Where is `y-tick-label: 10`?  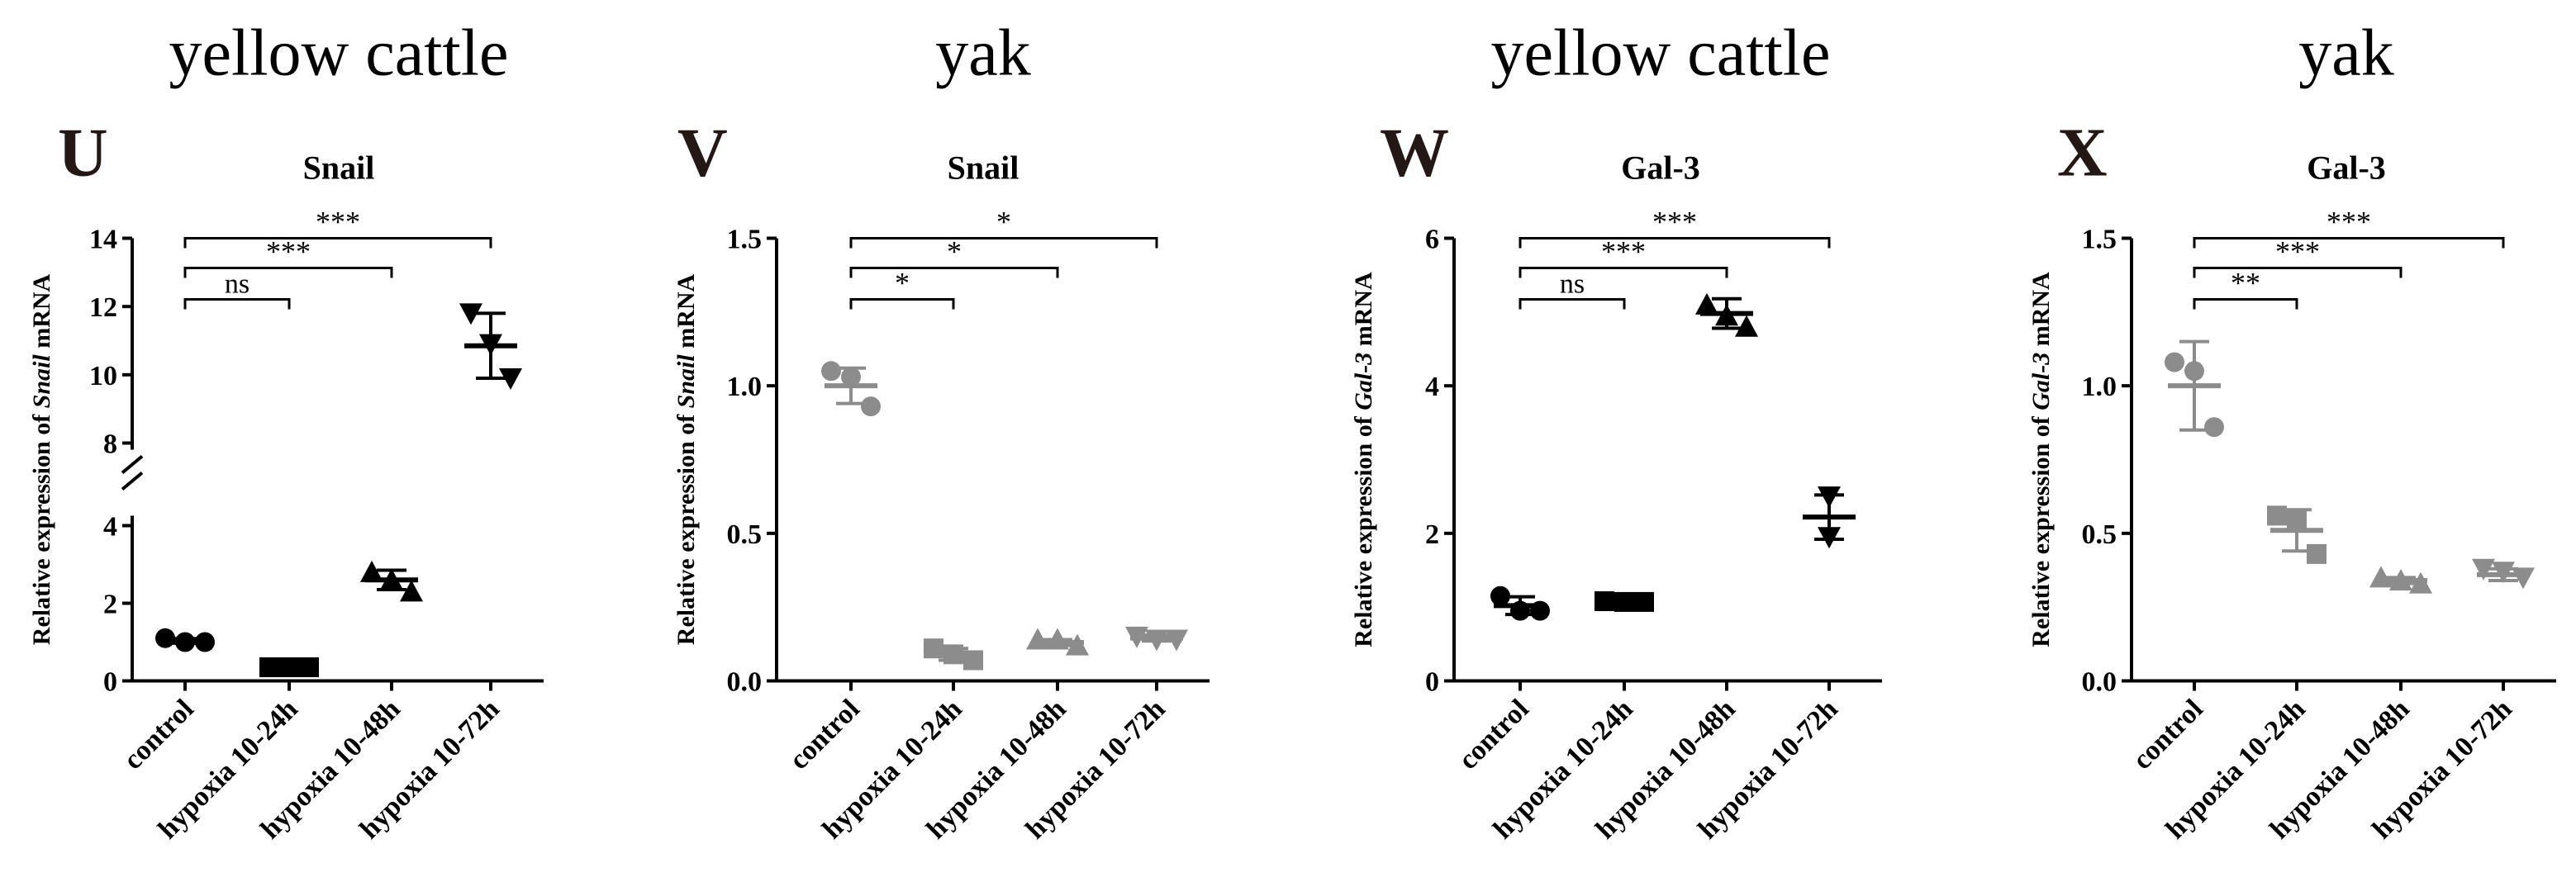 y-tick-label: 10 is located at coordinates (103, 376).